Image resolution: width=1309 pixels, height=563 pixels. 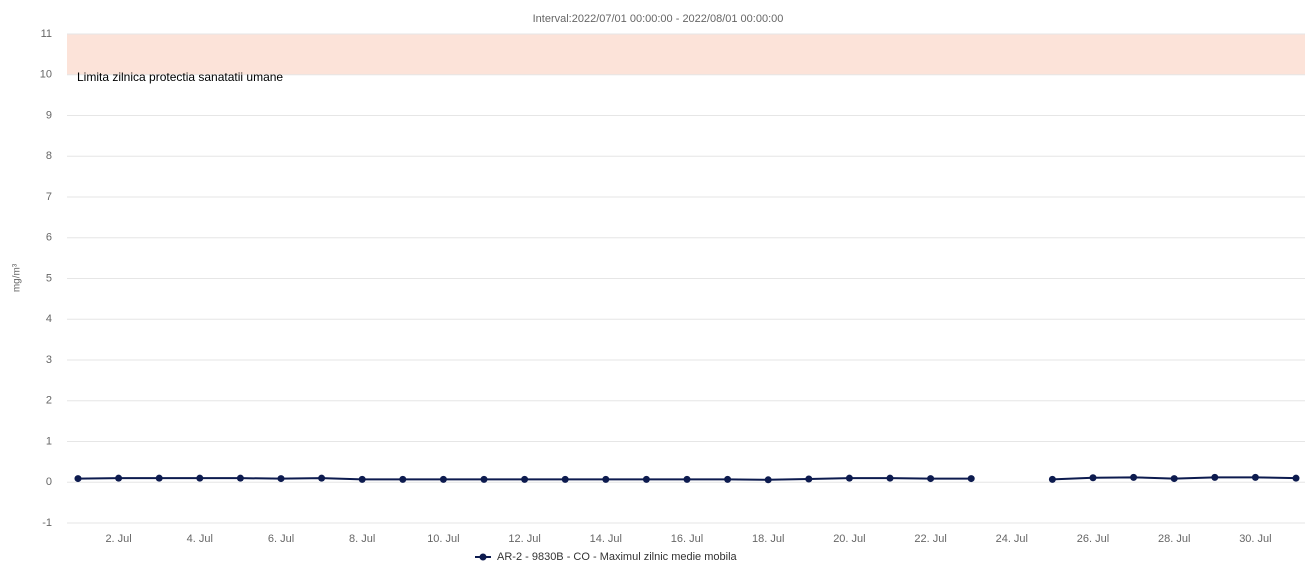 What do you see at coordinates (483, 557) in the screenshot?
I see `legend-marker` at bounding box center [483, 557].